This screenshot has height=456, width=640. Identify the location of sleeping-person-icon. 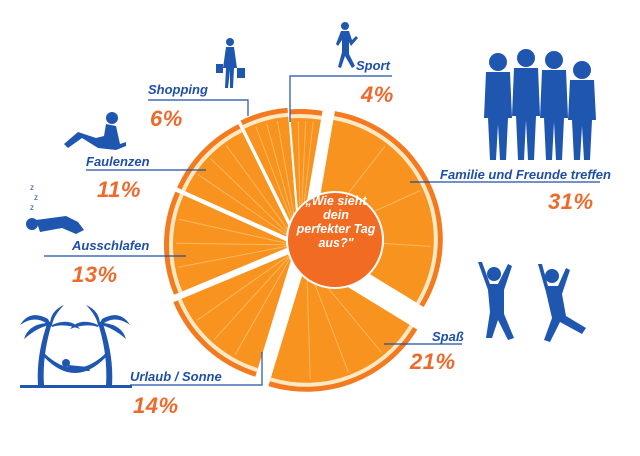
(55, 225).